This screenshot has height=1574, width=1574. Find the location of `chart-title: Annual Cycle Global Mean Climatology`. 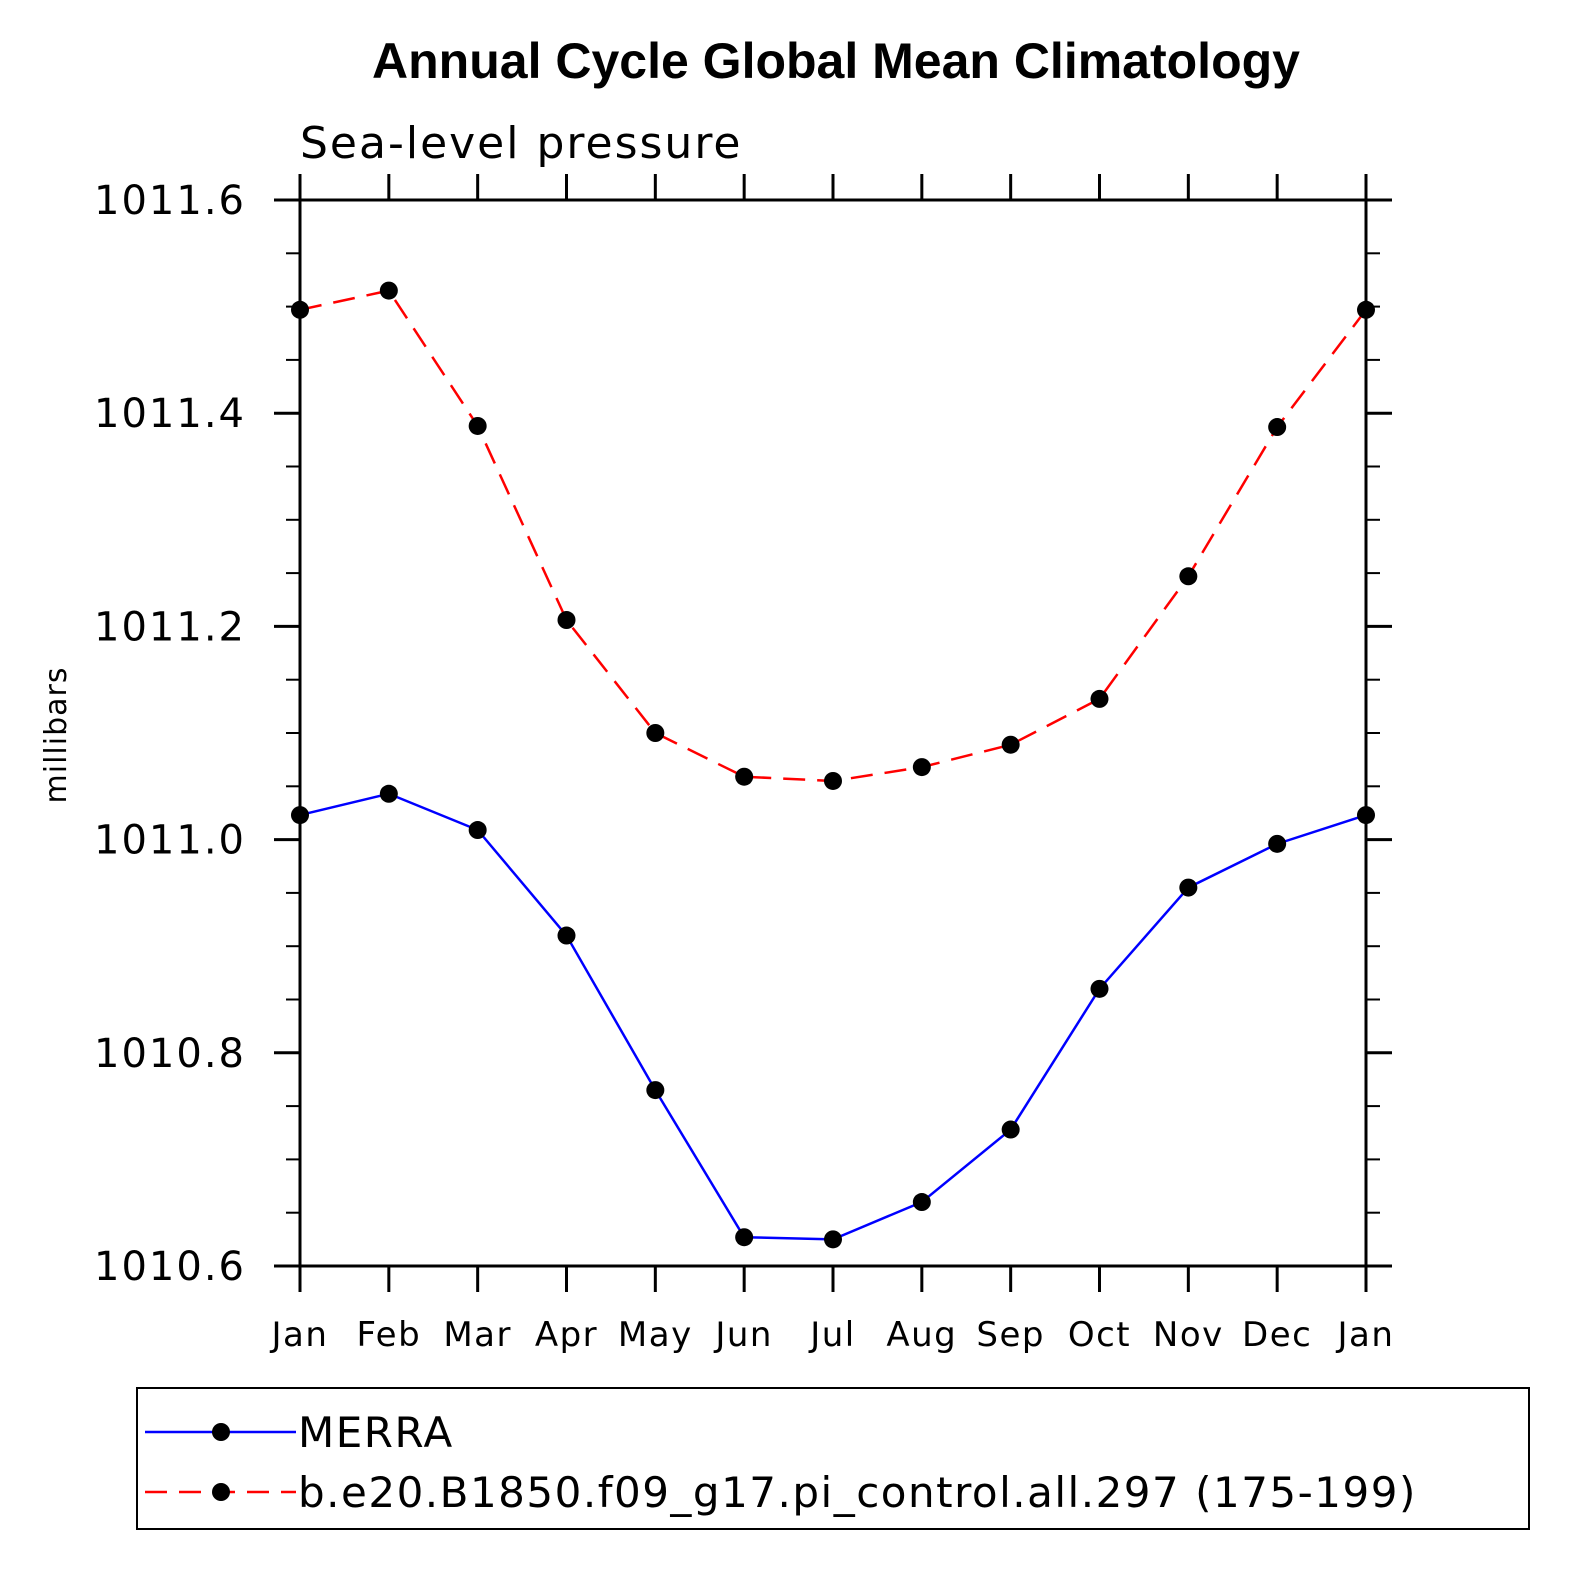

chart-title: Annual Cycle Global Mean Climatology is located at coordinates (836, 61).